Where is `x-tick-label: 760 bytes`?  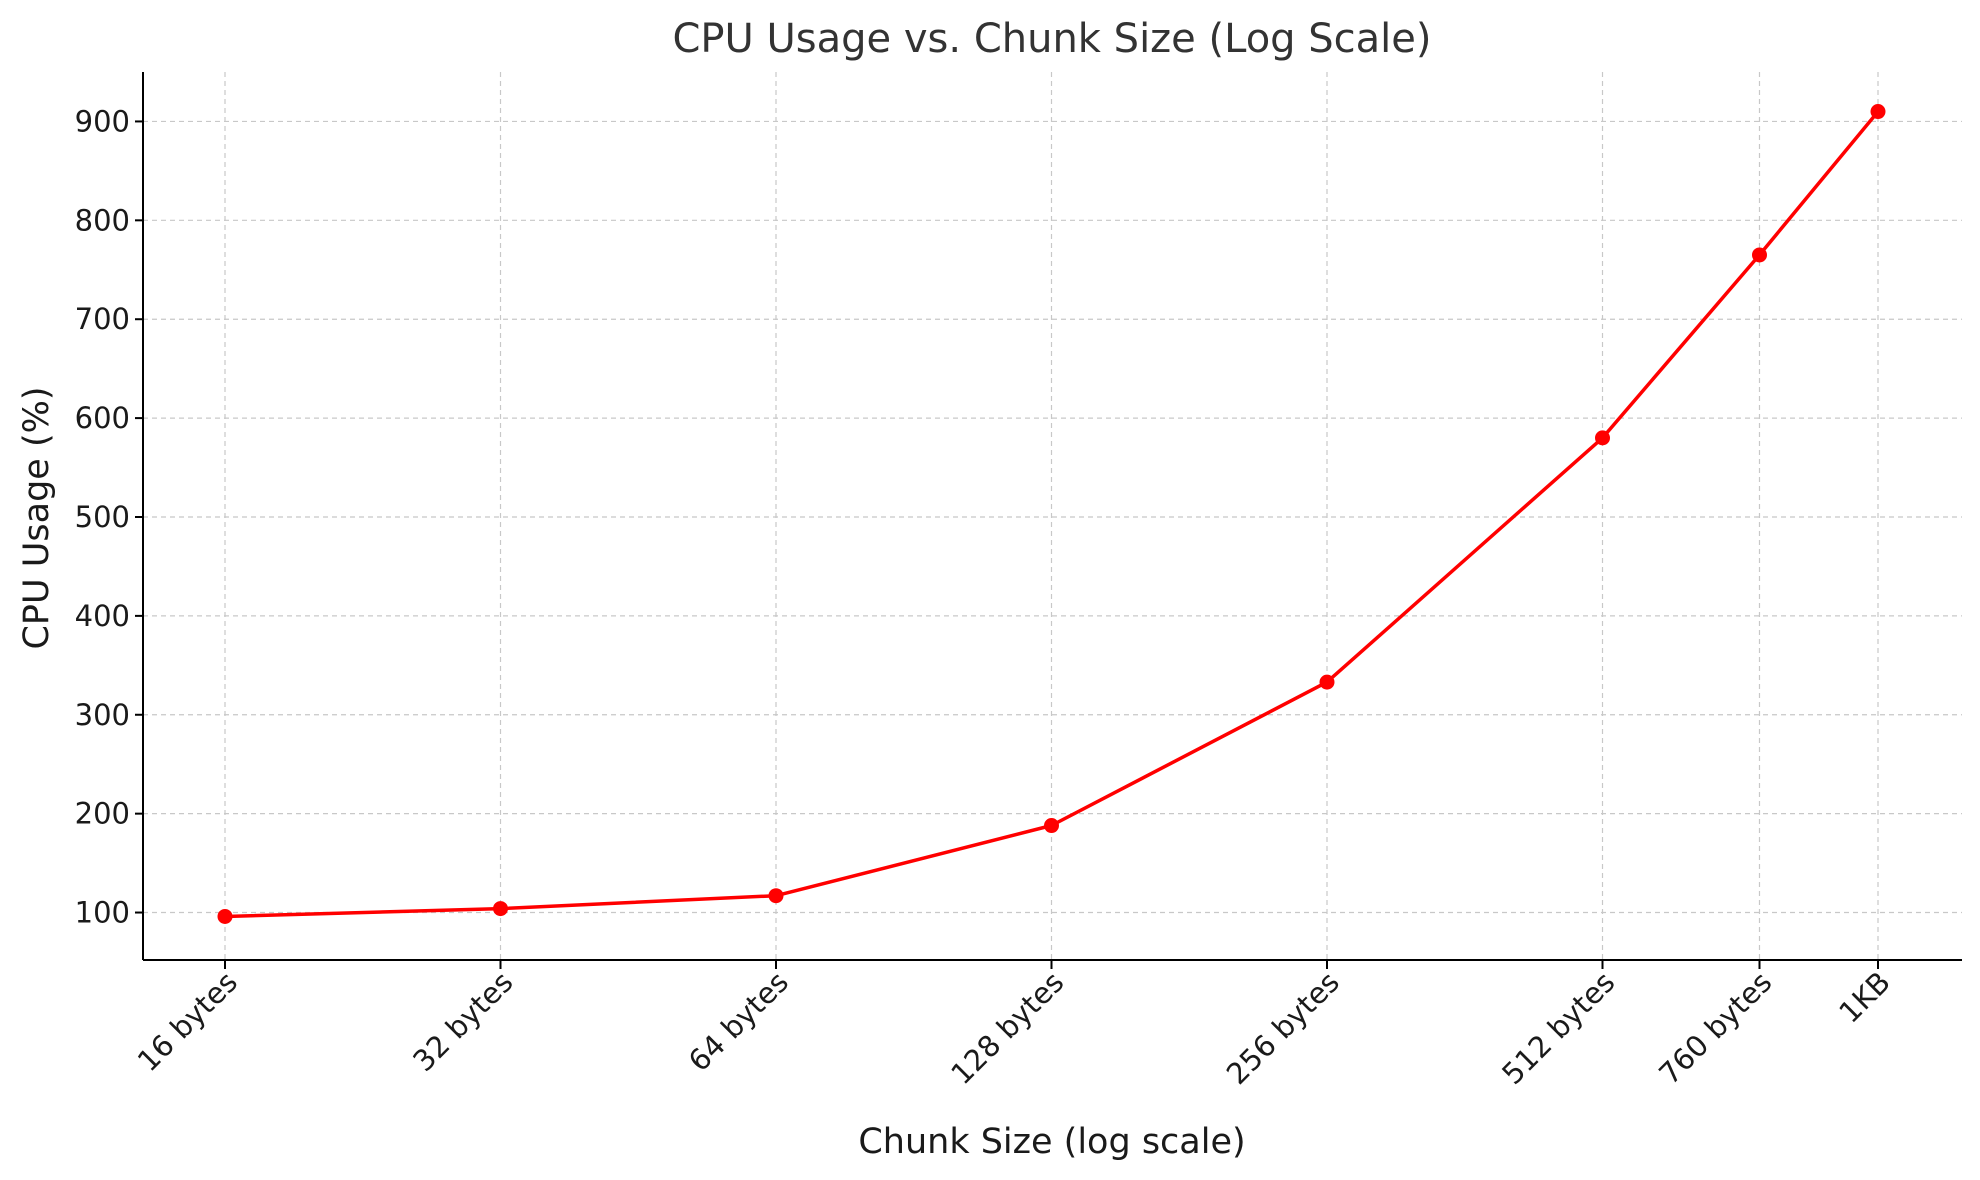
x-tick-label: 760 bytes is located at coordinates (1715, 1028).